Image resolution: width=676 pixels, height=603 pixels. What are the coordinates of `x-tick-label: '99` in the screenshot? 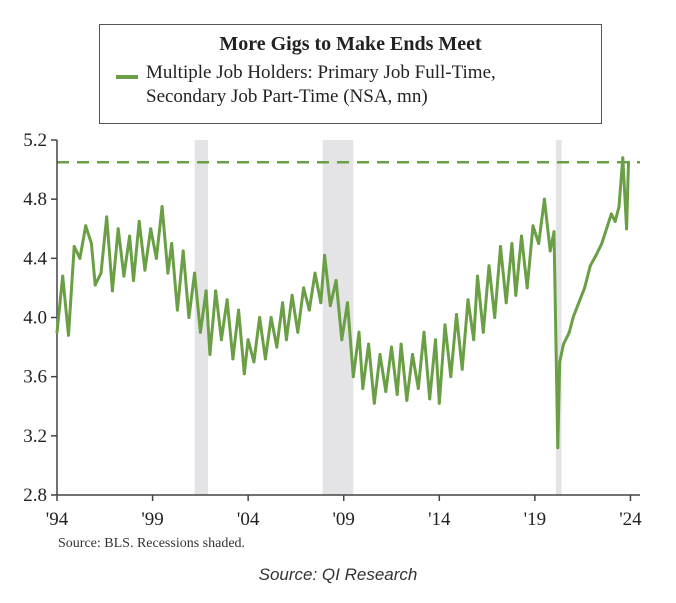 It's located at (152, 519).